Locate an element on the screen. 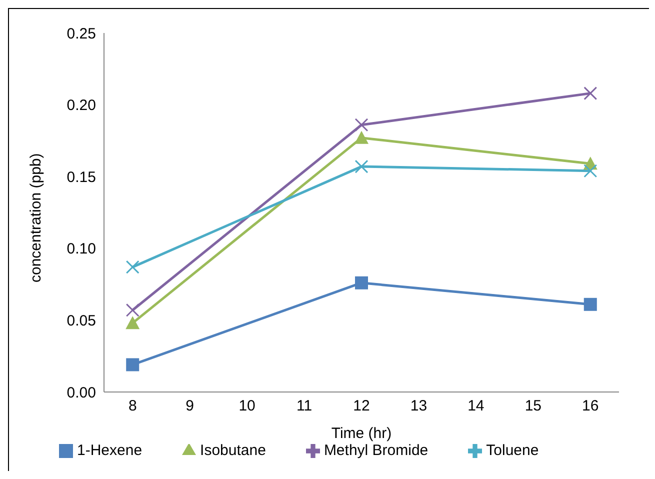 The image size is (655, 479). y-tick-label: 0.20 is located at coordinates (81, 105).